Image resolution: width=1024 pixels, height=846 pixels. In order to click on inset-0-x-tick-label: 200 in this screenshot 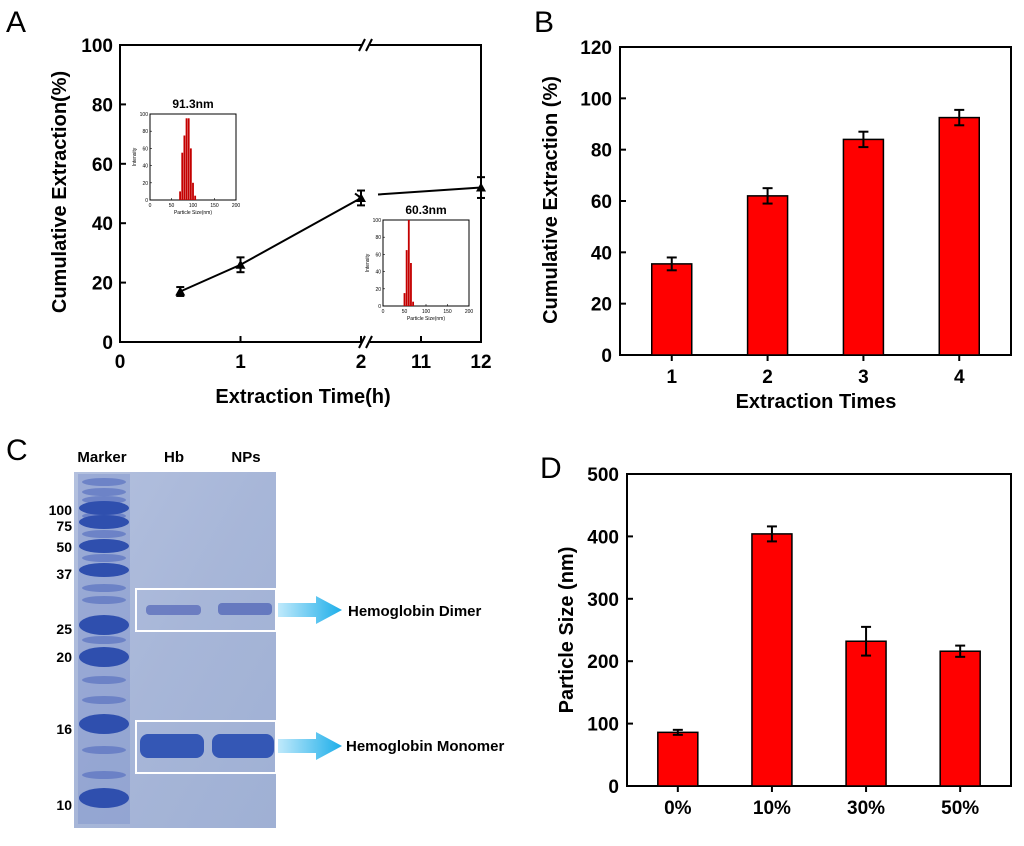, I will do `click(236, 206)`.